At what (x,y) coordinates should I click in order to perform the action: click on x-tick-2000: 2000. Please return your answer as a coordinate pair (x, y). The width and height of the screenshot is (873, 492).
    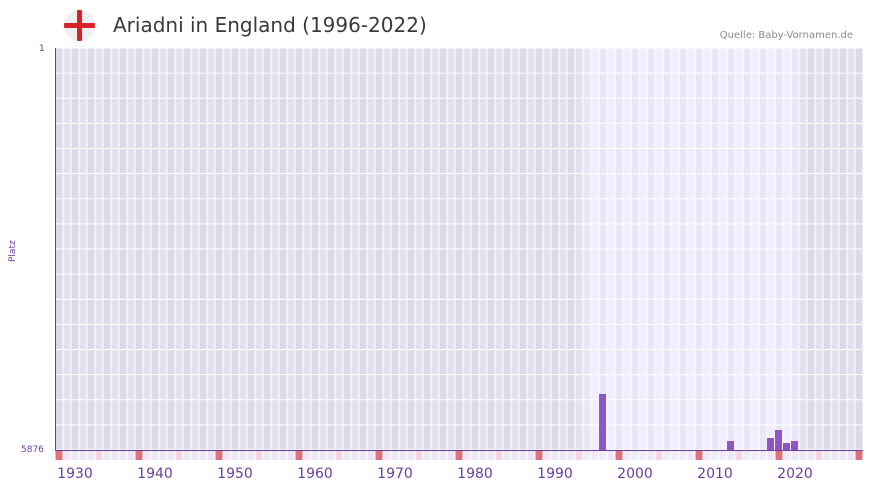
    Looking at the image, I should click on (635, 474).